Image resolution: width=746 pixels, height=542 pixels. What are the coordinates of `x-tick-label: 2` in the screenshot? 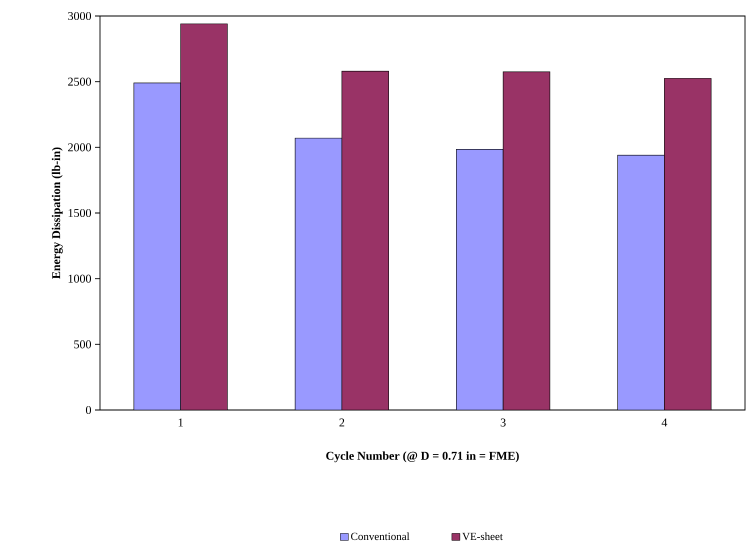 It's located at (341, 422).